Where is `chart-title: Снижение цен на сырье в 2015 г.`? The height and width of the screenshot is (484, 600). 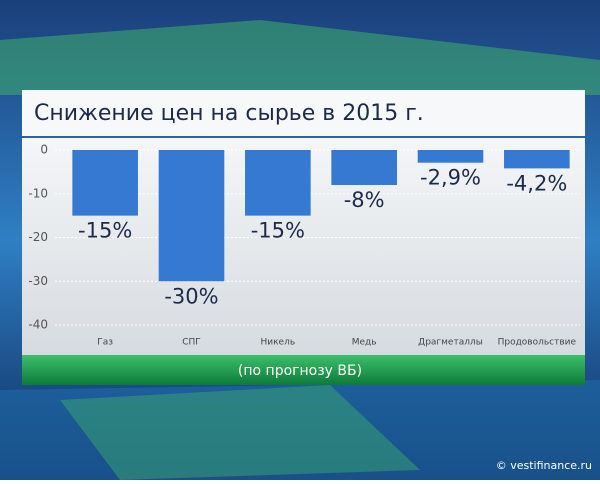 chart-title: Снижение цен на сырье в 2015 г. is located at coordinates (229, 113).